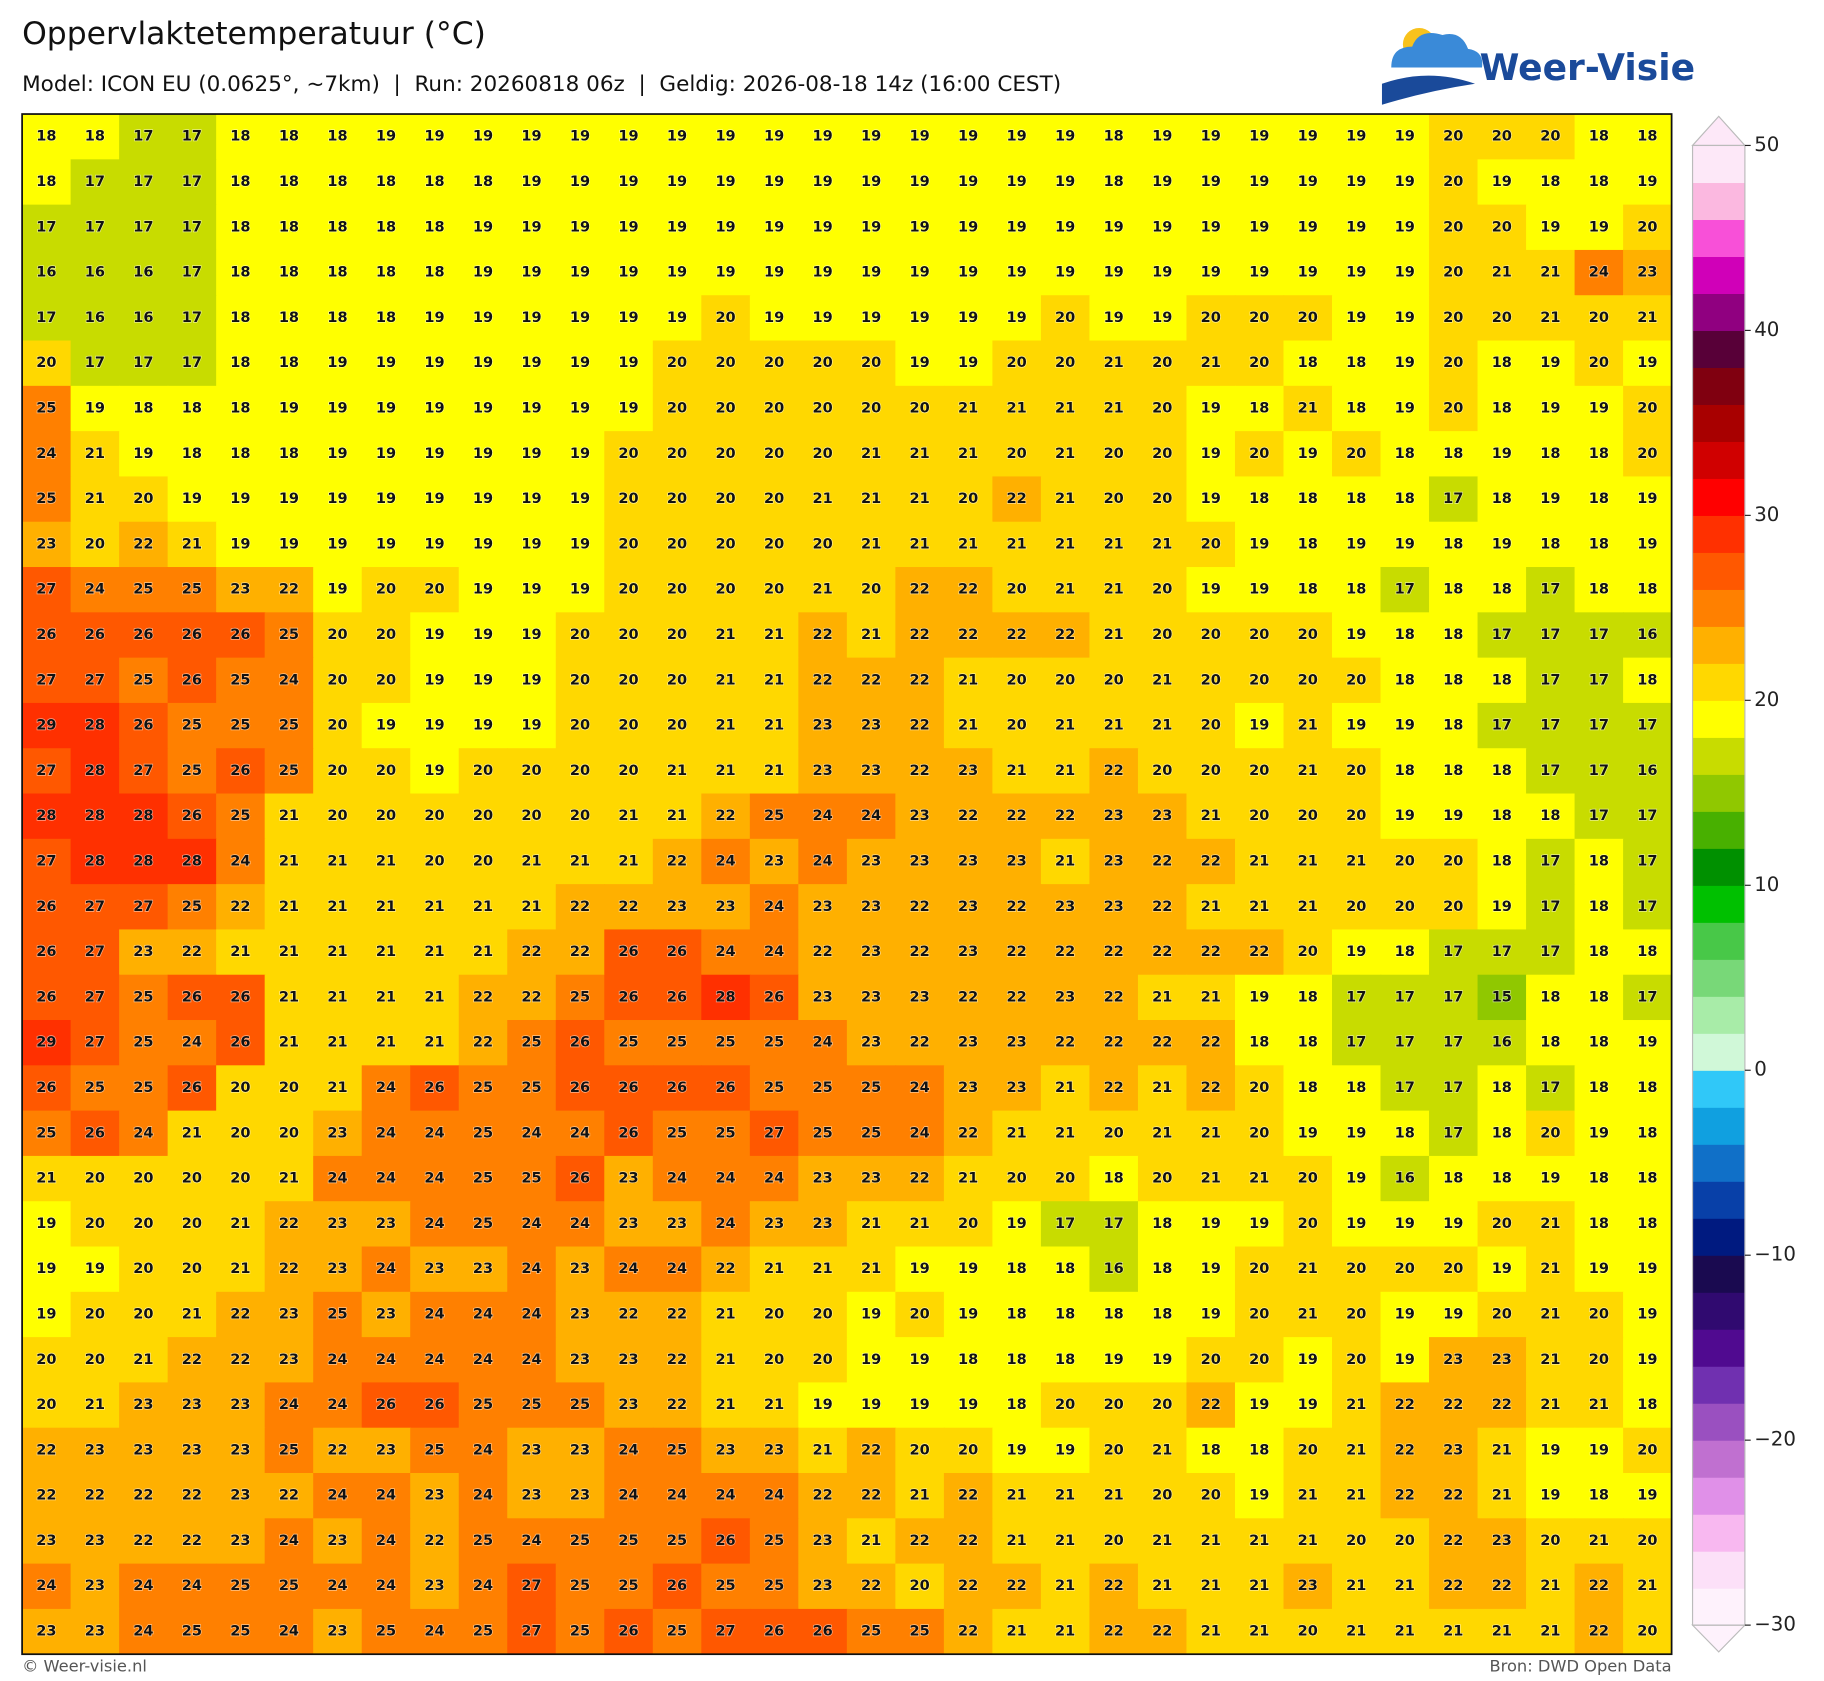 This screenshot has width=1824, height=1681. Describe the element at coordinates (725, 1632) in the screenshot. I see `temperature-label: 27` at that location.